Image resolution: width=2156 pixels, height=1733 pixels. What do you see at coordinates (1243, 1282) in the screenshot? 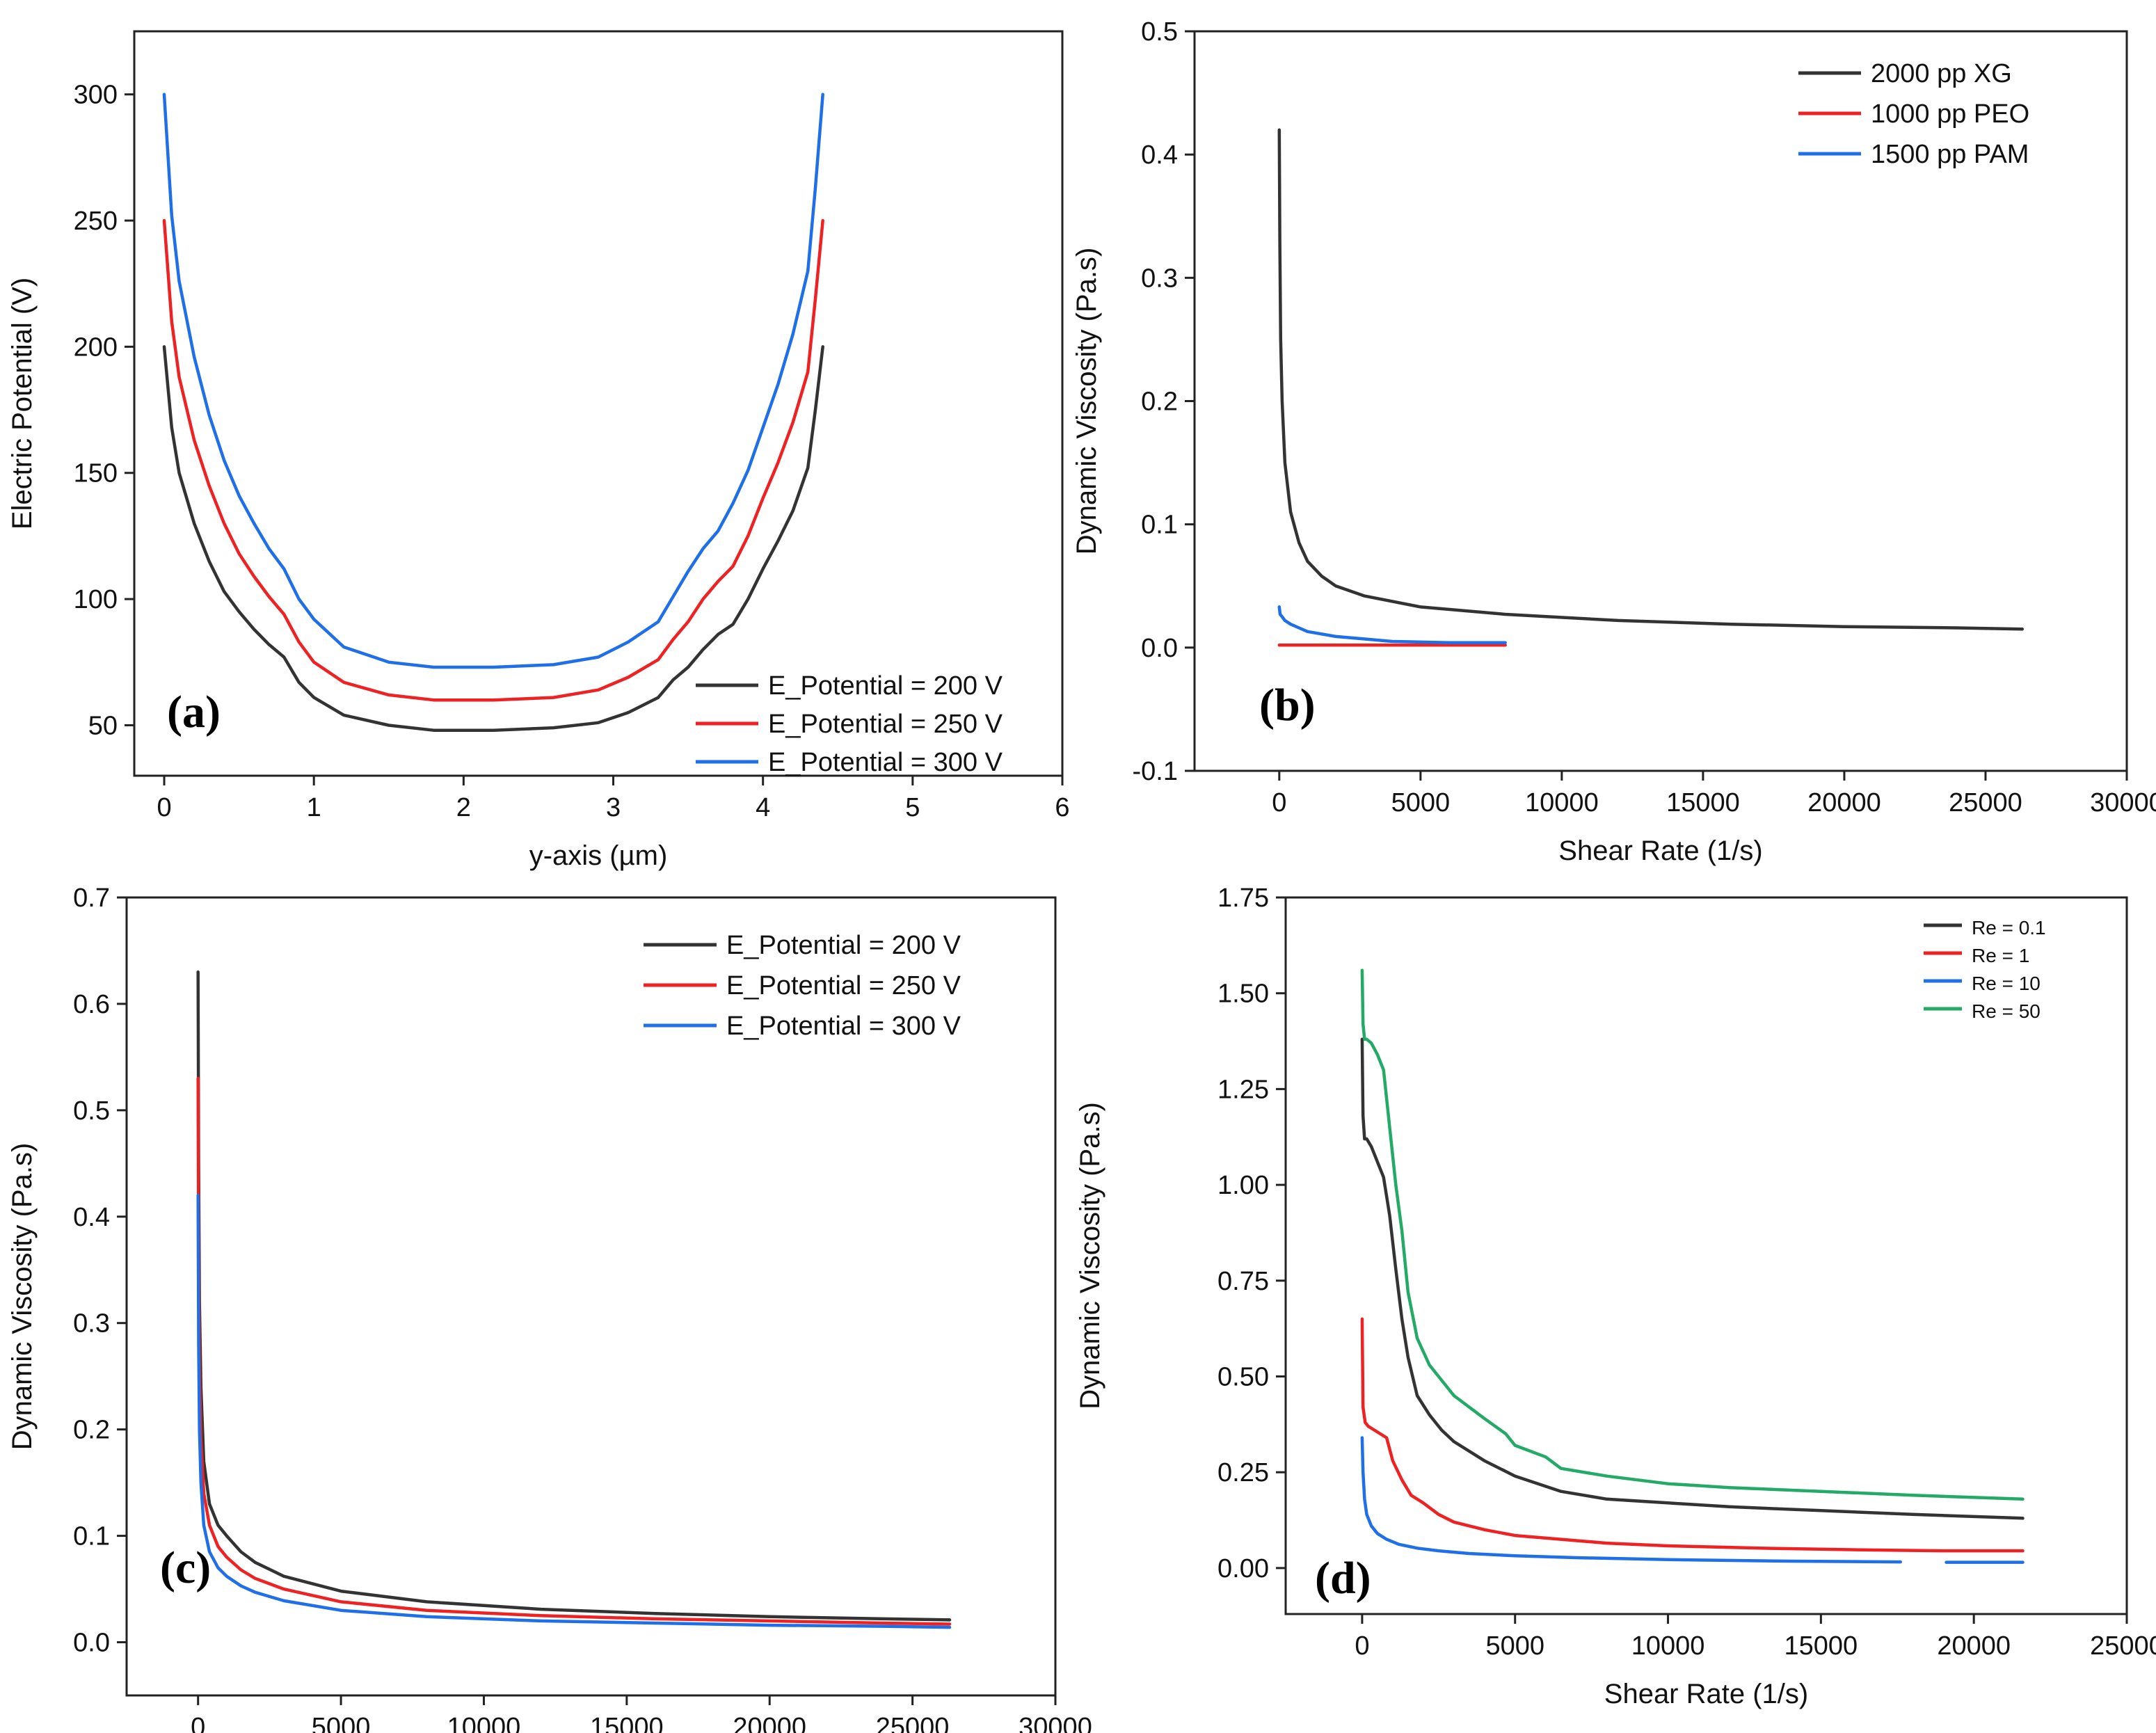
I see `y-tick-label: 0.75` at bounding box center [1243, 1282].